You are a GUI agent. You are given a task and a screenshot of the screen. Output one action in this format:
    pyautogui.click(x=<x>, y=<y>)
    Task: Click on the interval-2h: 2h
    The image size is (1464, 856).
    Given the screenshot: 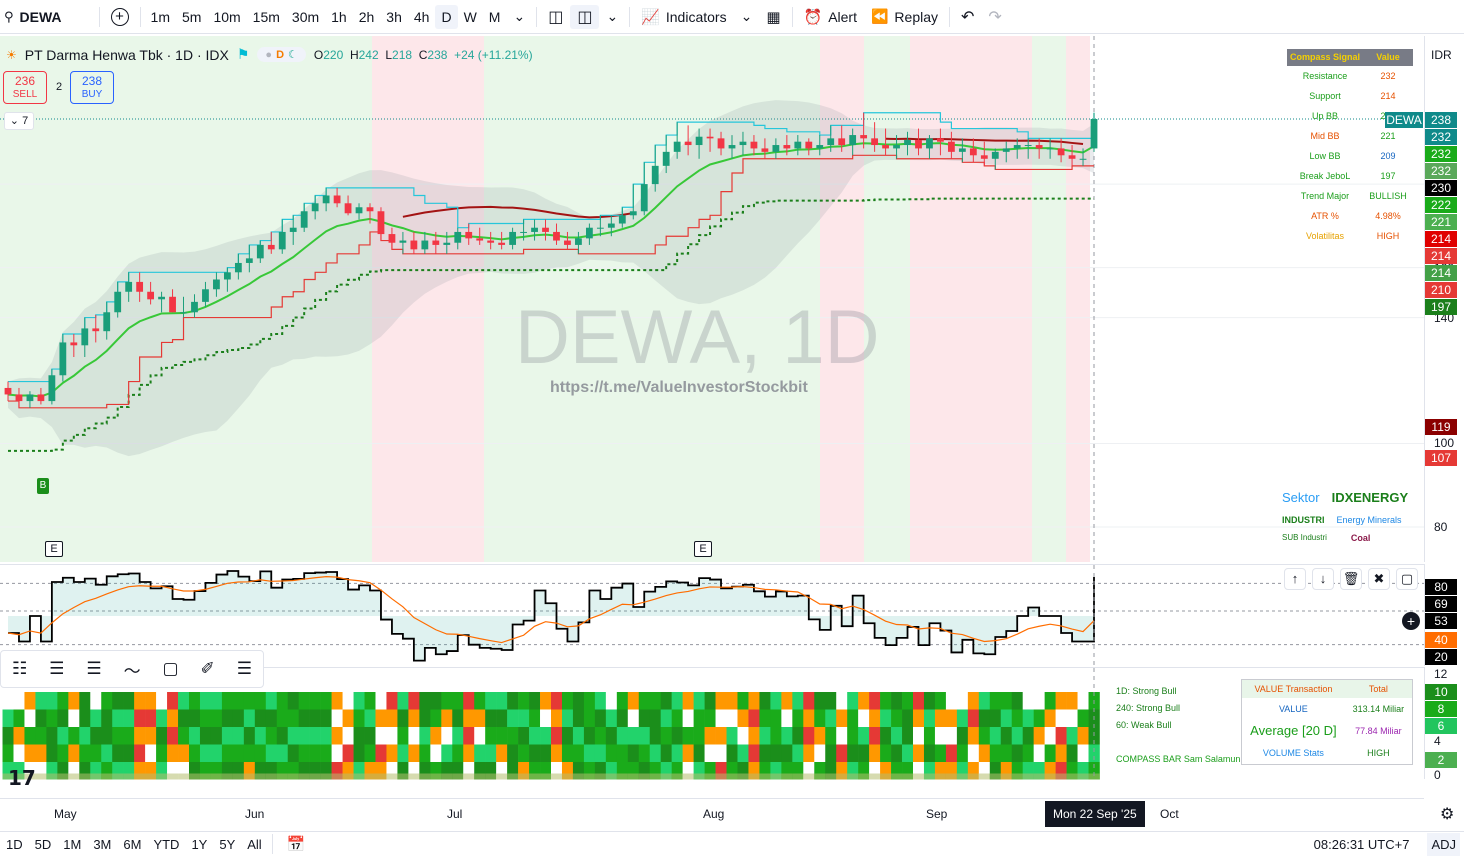 What is the action you would take?
    pyautogui.click(x=366, y=16)
    